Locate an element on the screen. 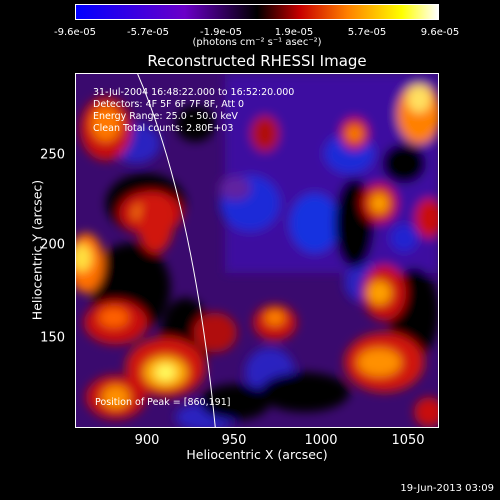 Image resolution: width=500 pixels, height=500 pixels. colorbar-unit: (photons cm⁻² s⁻¹ asec⁻²) is located at coordinates (257, 42).